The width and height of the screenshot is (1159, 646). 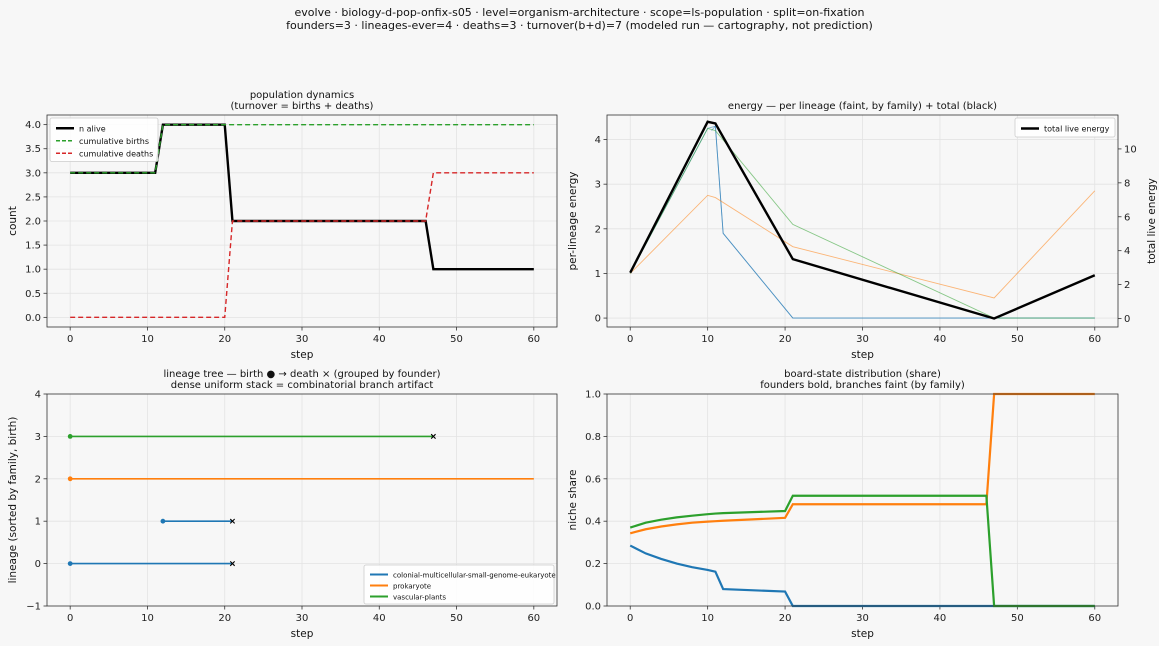 I want to click on y-axis-label: lineage (sorted by family, birth), so click(x=13, y=500).